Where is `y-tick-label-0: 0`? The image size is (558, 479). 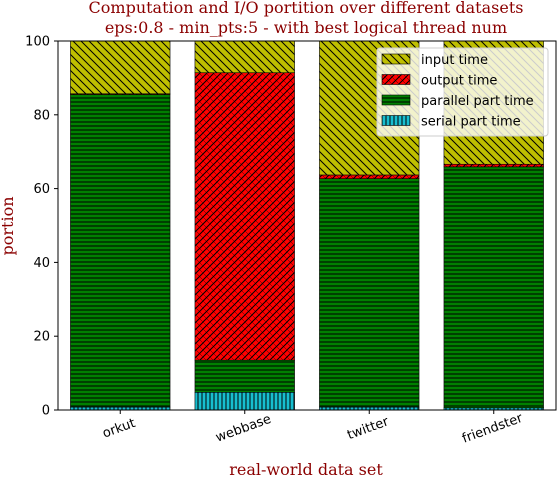 y-tick-label-0: 0 is located at coordinates (46, 411).